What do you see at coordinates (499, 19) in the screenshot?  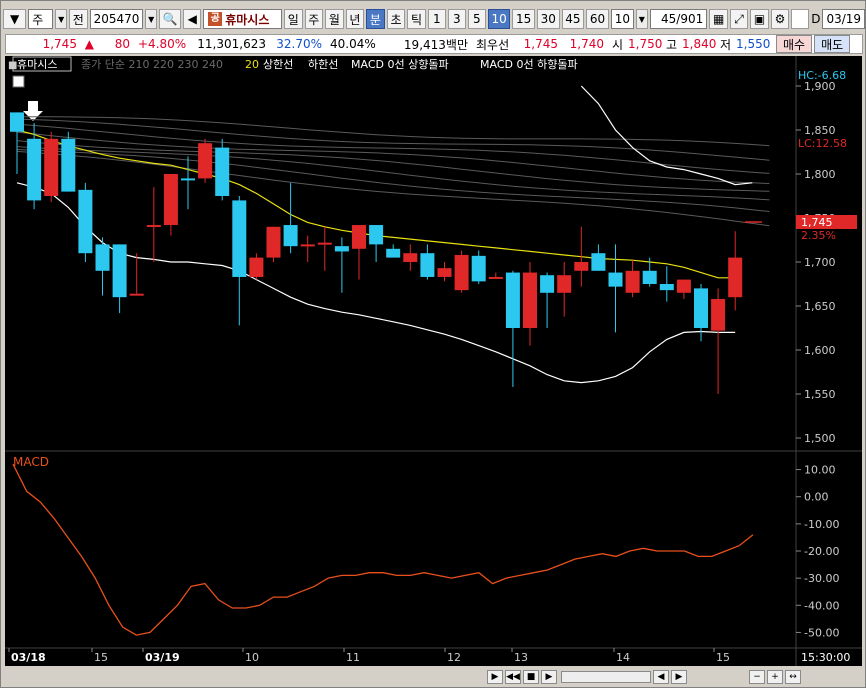 I see `interval-10: 10` at bounding box center [499, 19].